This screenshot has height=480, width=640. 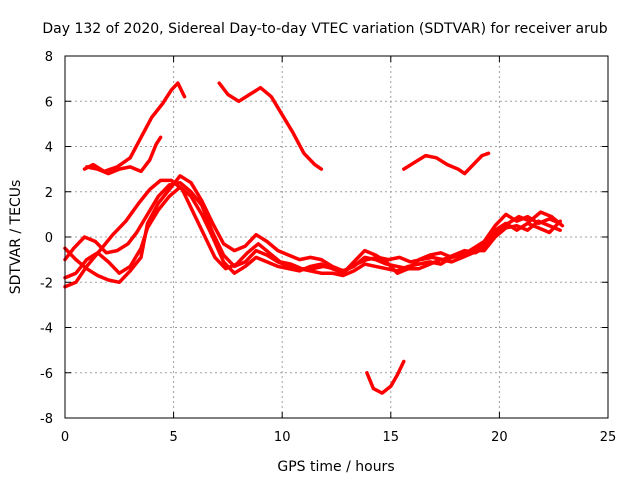 I want to click on y-tick-labels: -8 -6 -4 -2 0 2 4 6 8, so click(x=46, y=238).